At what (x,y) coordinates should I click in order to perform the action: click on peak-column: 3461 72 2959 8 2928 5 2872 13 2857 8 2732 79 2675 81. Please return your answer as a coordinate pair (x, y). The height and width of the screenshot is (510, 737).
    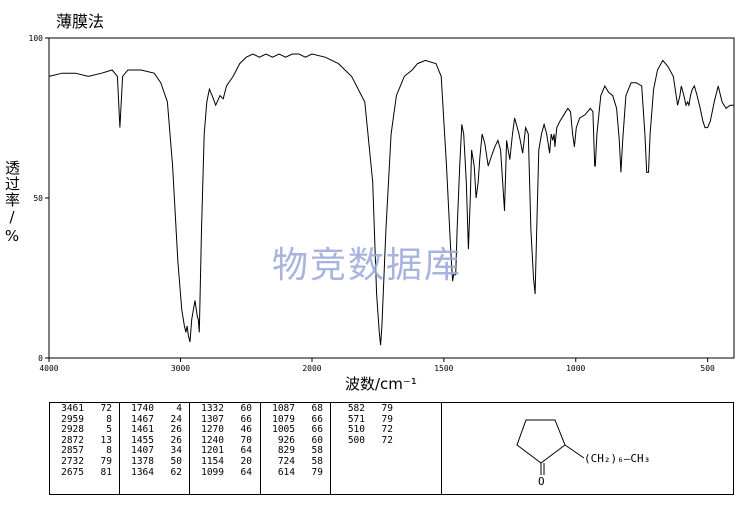
    Looking at the image, I should click on (85, 448).